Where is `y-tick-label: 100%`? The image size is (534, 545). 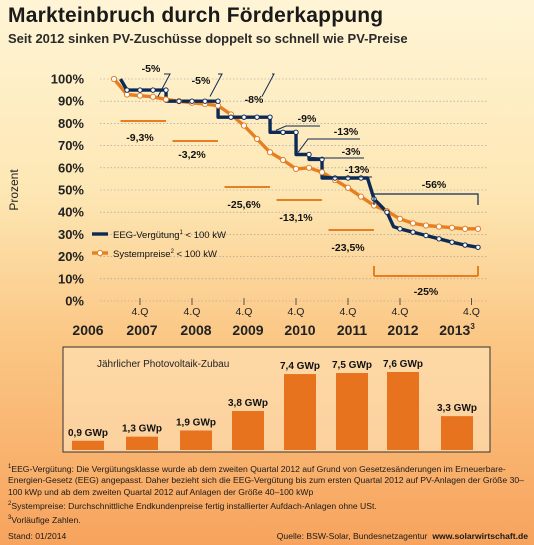
y-tick-label: 100% is located at coordinates (68, 79).